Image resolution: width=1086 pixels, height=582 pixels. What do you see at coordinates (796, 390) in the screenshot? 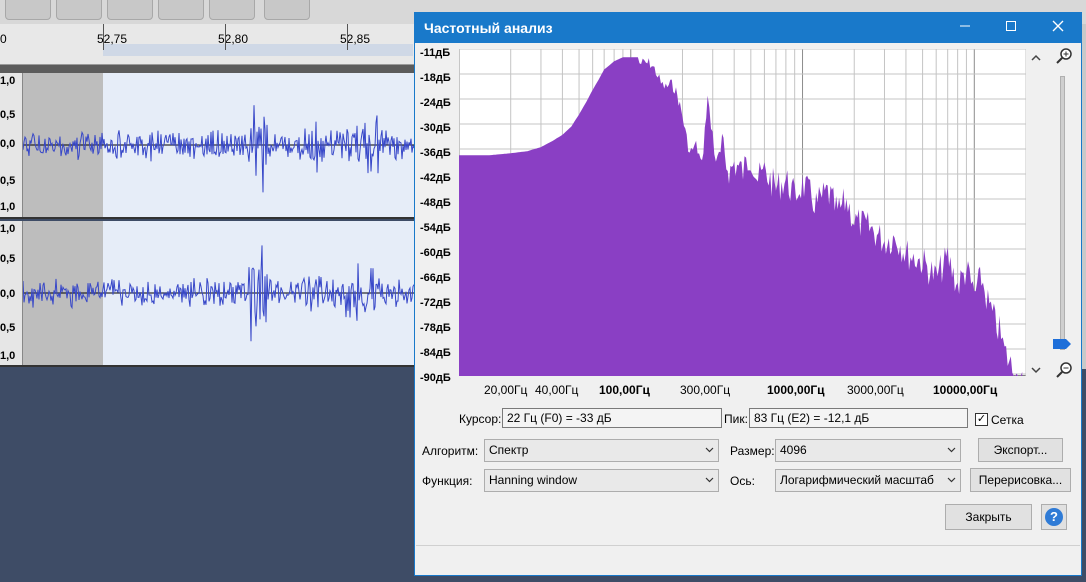
I see `x-axis-label: 1000,00Гц` at bounding box center [796, 390].